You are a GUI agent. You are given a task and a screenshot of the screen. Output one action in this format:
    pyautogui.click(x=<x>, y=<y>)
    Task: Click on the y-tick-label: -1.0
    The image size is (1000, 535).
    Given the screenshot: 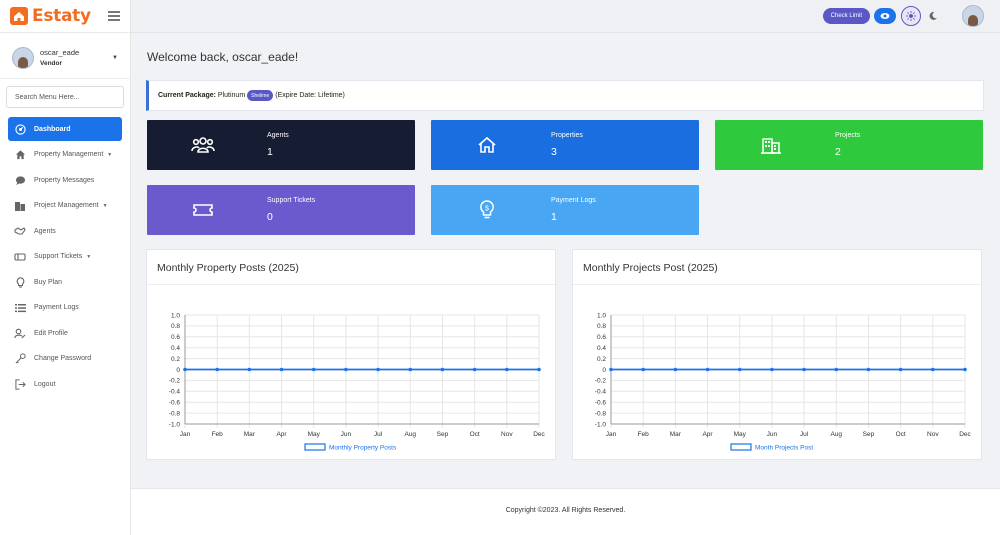 What is the action you would take?
    pyautogui.click(x=601, y=424)
    